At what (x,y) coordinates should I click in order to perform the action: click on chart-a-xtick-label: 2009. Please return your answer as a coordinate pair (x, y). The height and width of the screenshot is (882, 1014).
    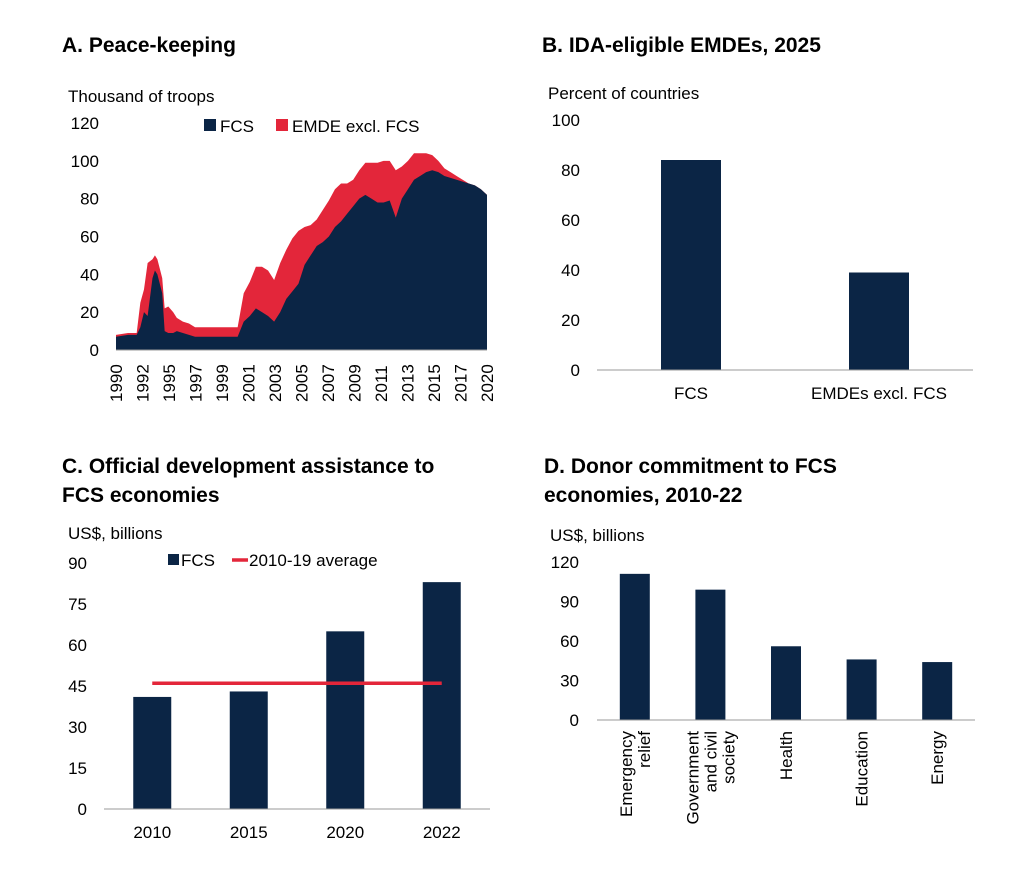
    Looking at the image, I should click on (355, 383).